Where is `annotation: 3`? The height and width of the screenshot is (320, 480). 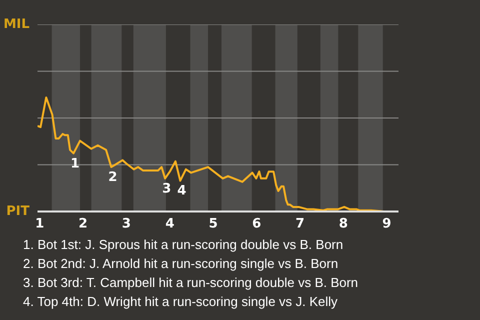
annotation: 3 is located at coordinates (167, 188).